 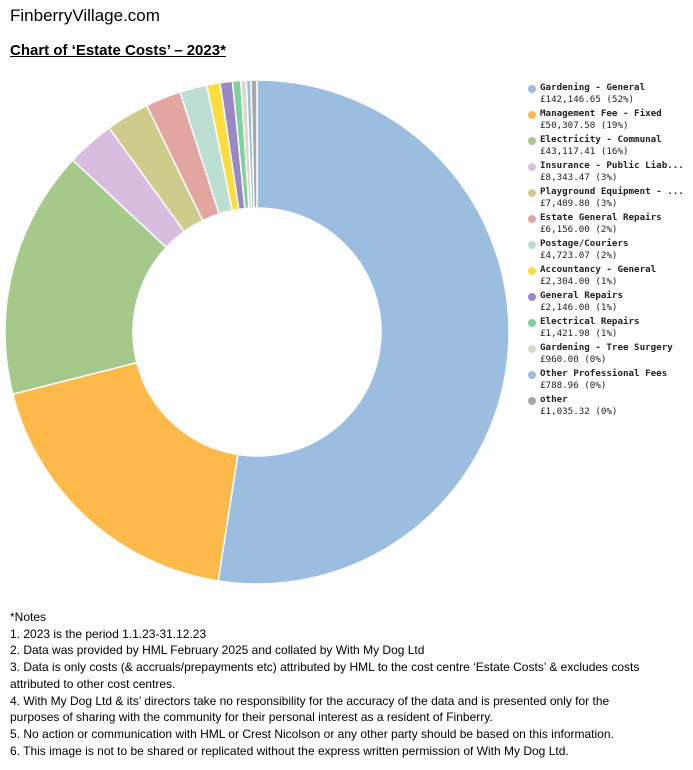 I want to click on legend-item: Accountancy - General £2,304.00 (1%), so click(x=610, y=277).